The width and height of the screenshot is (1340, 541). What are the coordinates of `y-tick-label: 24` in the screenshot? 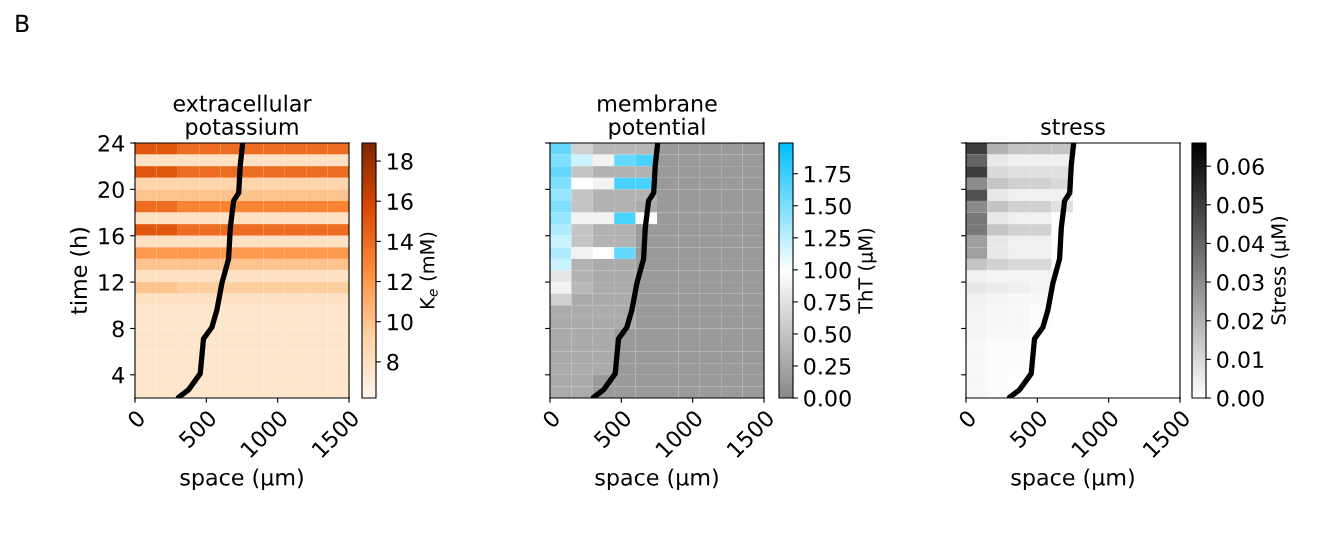 It's located at (111, 143).